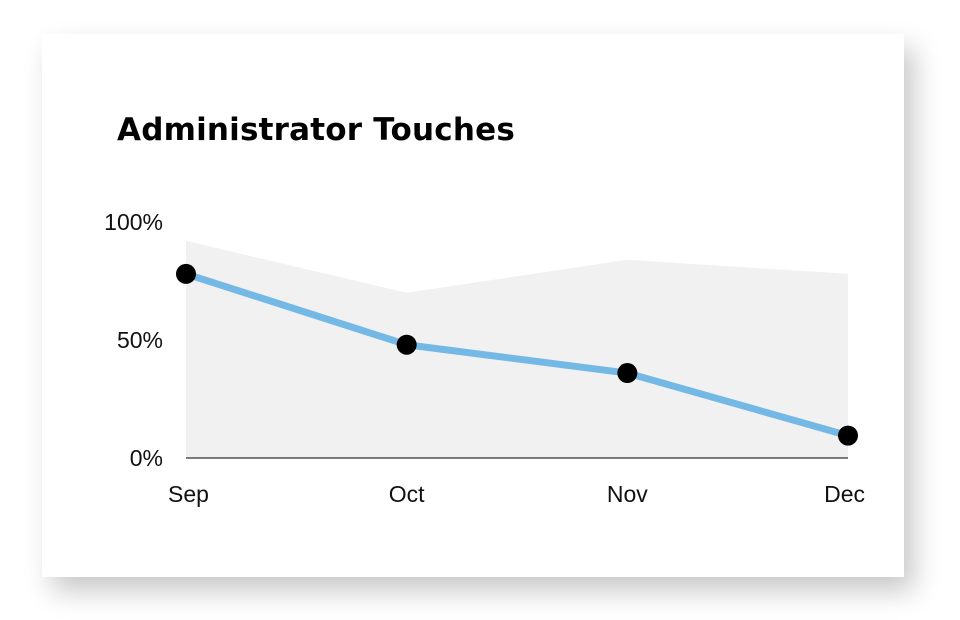 The width and height of the screenshot is (960, 620). Describe the element at coordinates (844, 494) in the screenshot. I see `x-tick-label: Dec` at that location.